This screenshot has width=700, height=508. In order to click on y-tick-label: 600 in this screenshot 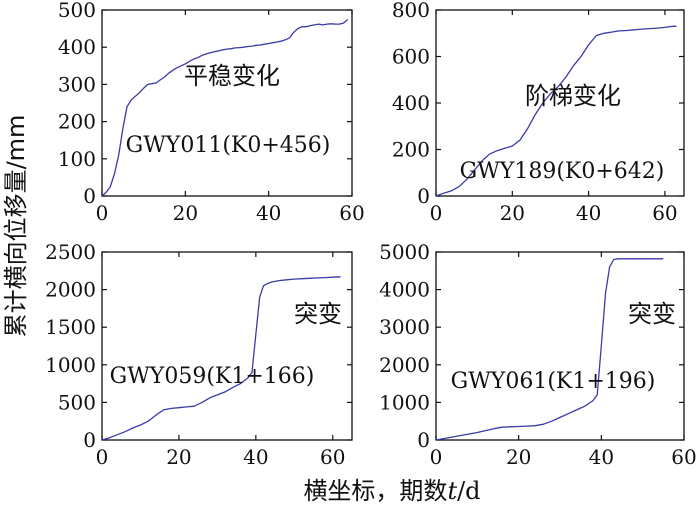, I will do `click(411, 57)`.